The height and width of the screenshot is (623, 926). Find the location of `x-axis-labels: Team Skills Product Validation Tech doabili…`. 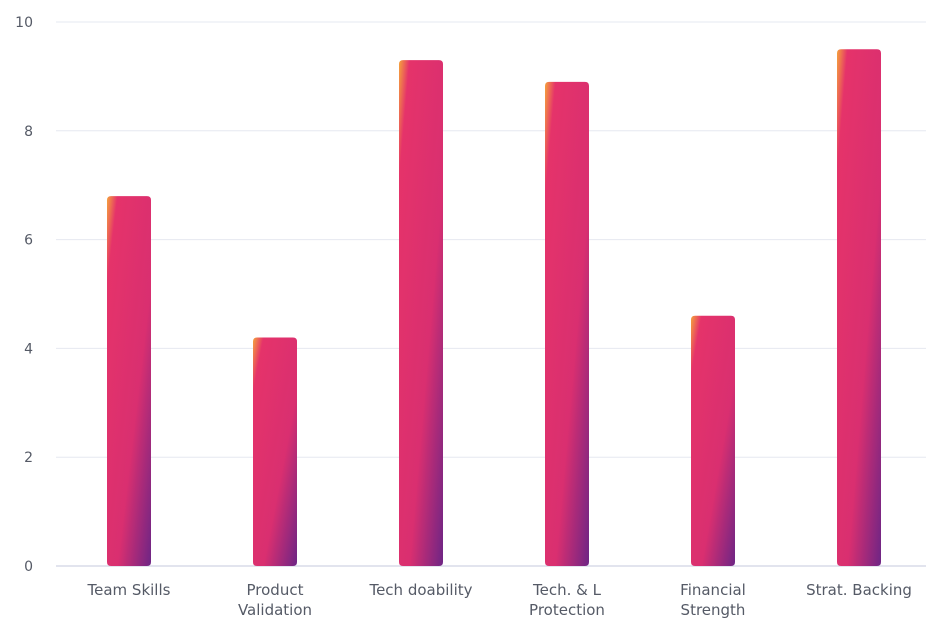

x-axis-labels: Team Skills Product Validation Tech doabili… is located at coordinates (499, 600).